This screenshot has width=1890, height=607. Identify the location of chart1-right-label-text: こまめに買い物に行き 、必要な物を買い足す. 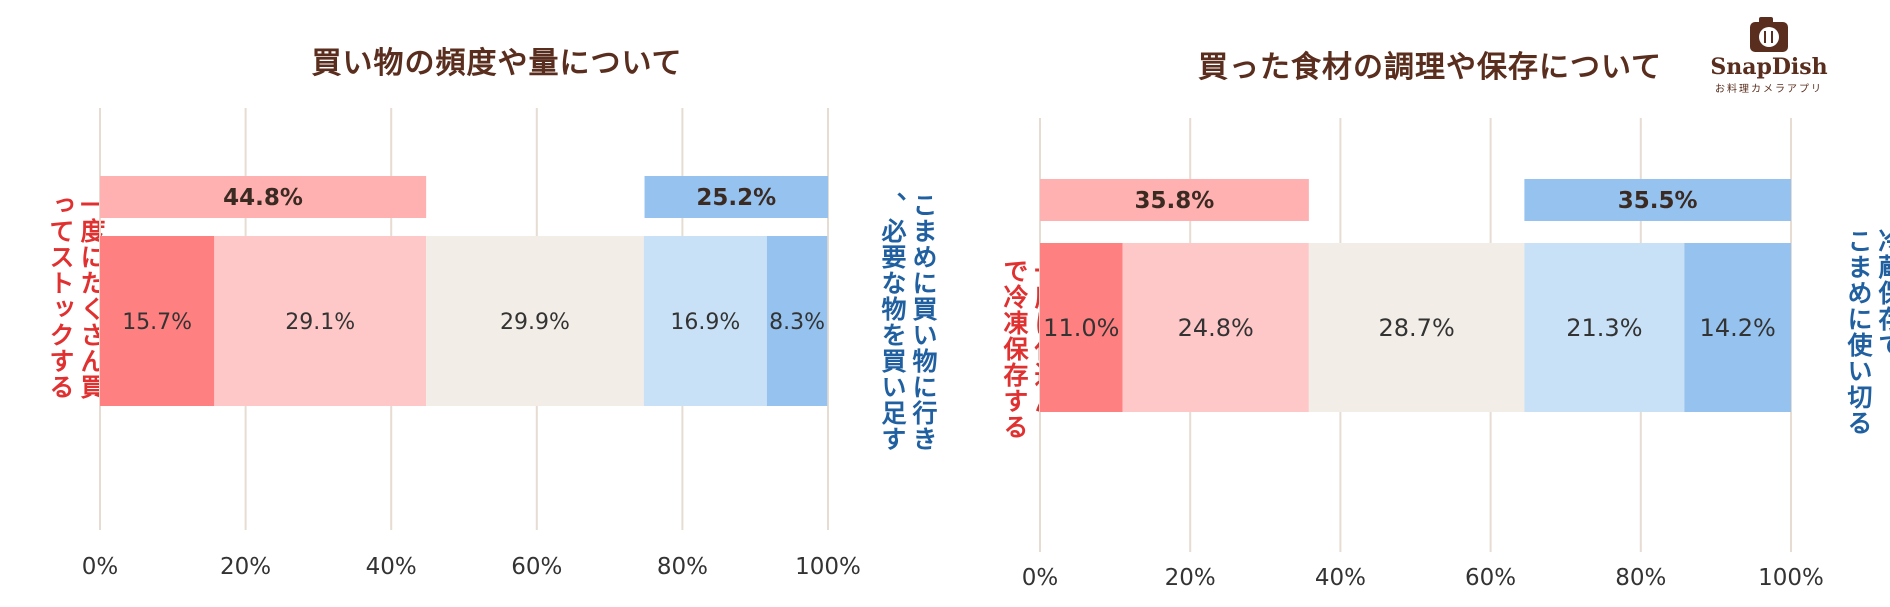
(908, 322).